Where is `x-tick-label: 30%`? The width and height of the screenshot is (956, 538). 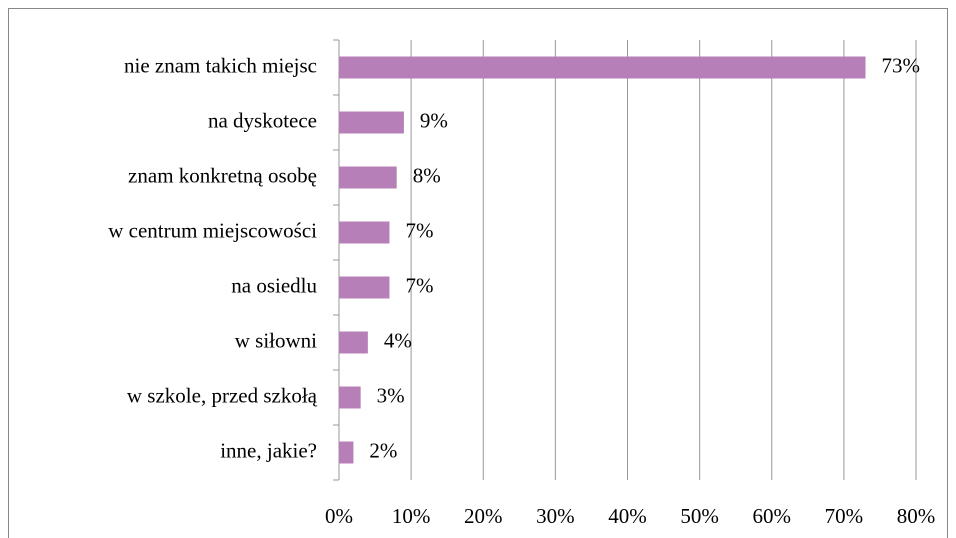 x-tick-label: 30% is located at coordinates (555, 516).